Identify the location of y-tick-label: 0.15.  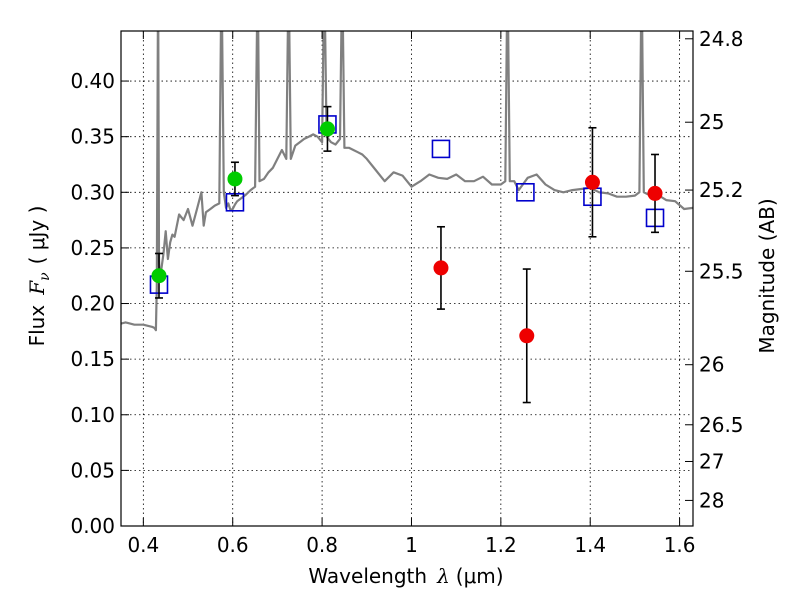
(92, 359).